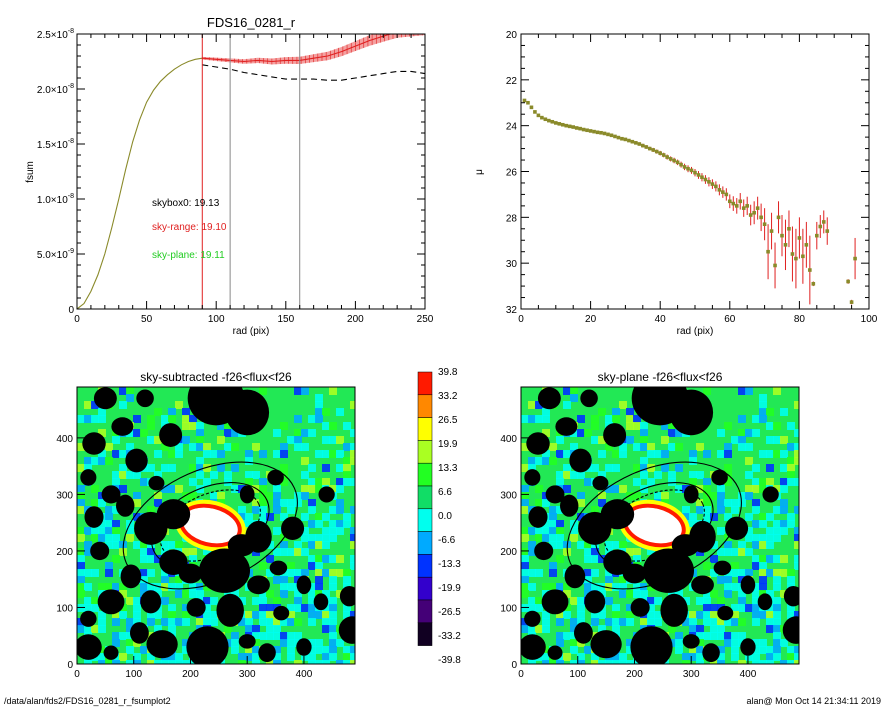 The height and width of the screenshot is (708, 885). What do you see at coordinates (448, 468) in the screenshot?
I see `colorbar-label: 13.3` at bounding box center [448, 468].